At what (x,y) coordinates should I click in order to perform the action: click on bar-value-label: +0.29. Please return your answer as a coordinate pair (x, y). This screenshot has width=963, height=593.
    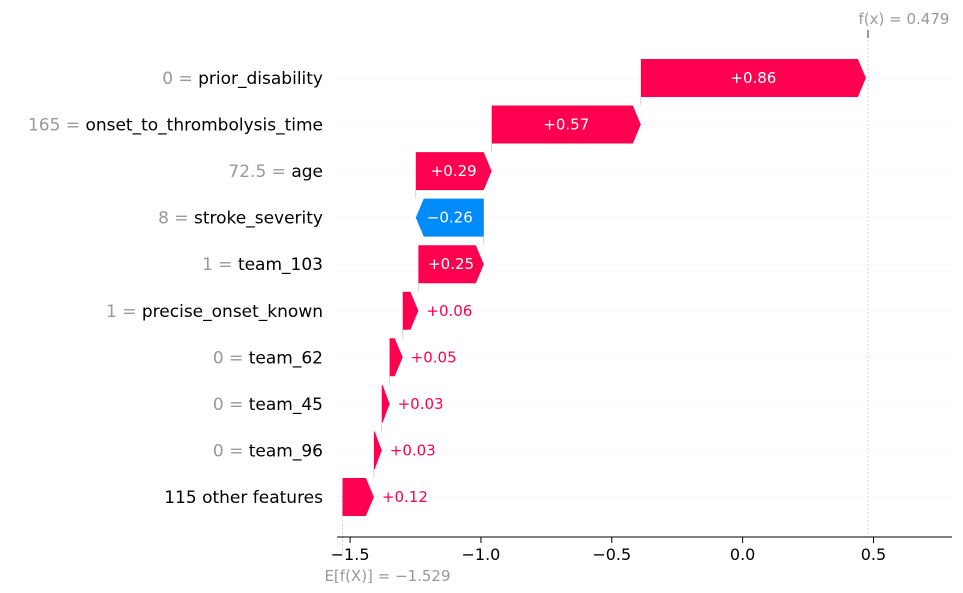
    Looking at the image, I should click on (454, 171).